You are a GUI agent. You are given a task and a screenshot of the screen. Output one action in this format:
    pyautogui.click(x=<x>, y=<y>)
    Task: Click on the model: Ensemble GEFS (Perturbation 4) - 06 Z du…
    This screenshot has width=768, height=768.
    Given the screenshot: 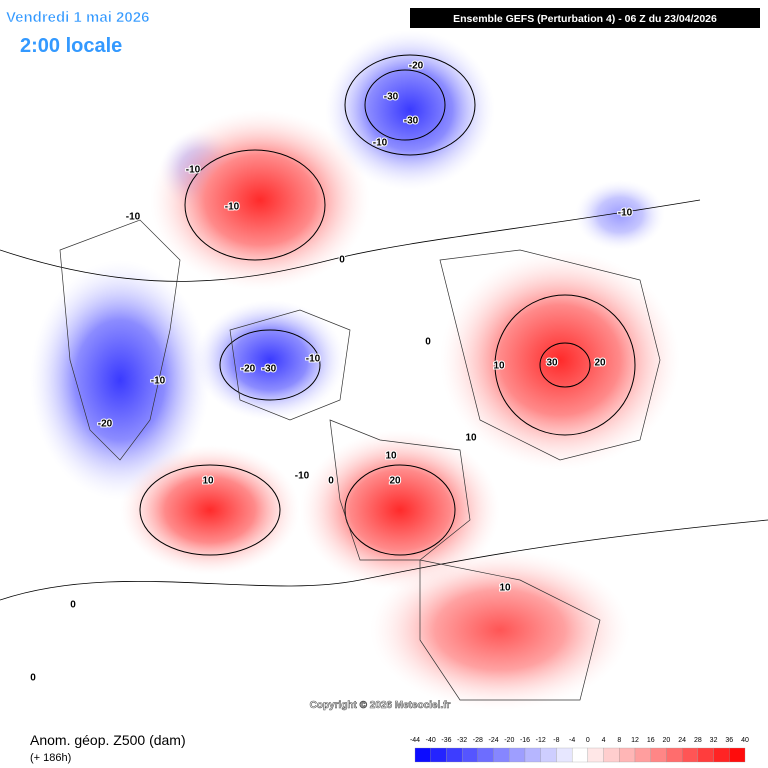 What is the action you would take?
    pyautogui.click(x=585, y=19)
    